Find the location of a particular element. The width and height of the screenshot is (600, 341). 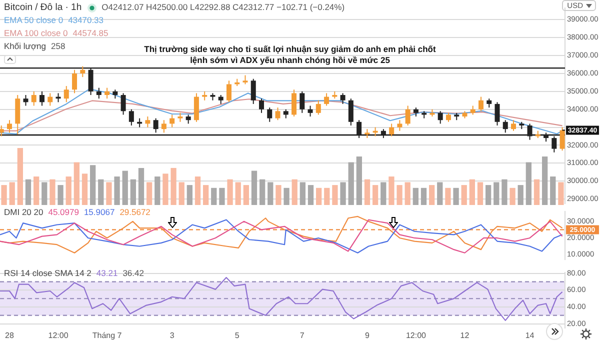

x-tick-label: 28 is located at coordinates (9, 335).